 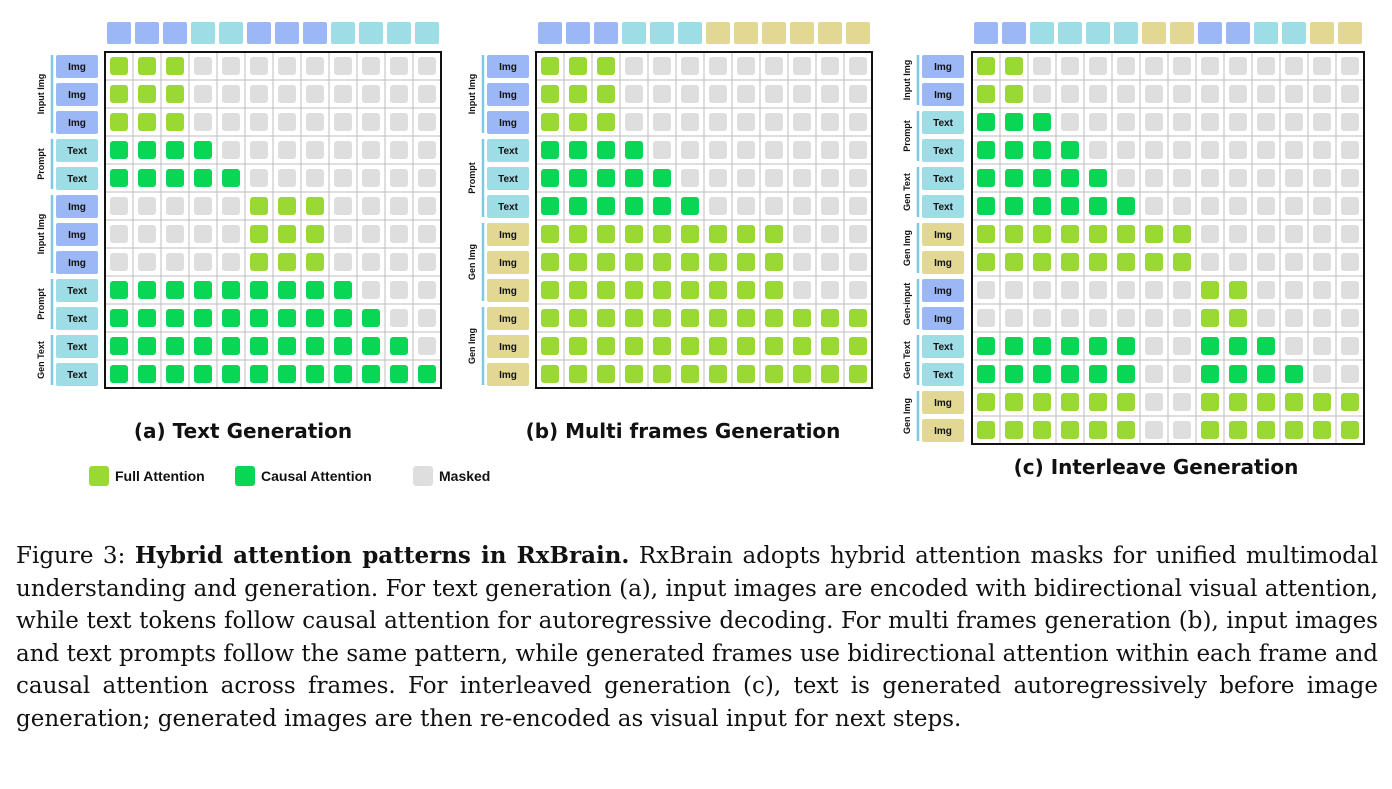 I want to click on top-token-text, so click(x=231, y=33).